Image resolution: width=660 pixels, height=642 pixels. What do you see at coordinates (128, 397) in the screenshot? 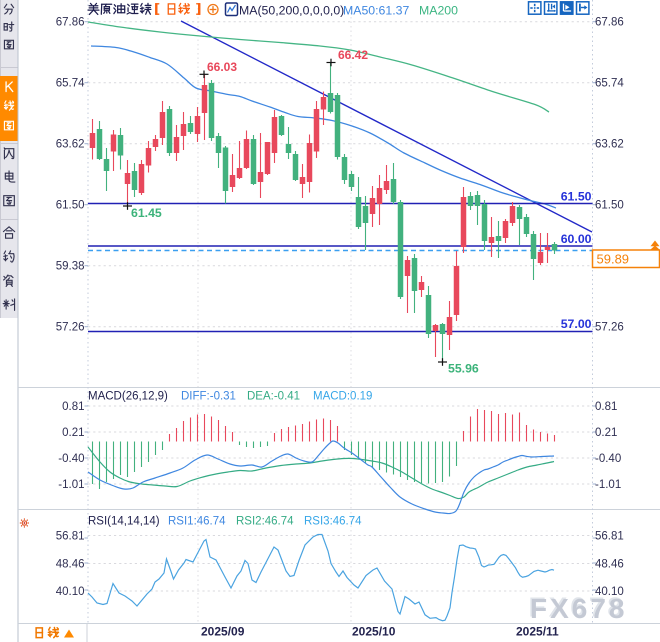
I see `svg-text: MACD(26,12,9)` at bounding box center [128, 397].